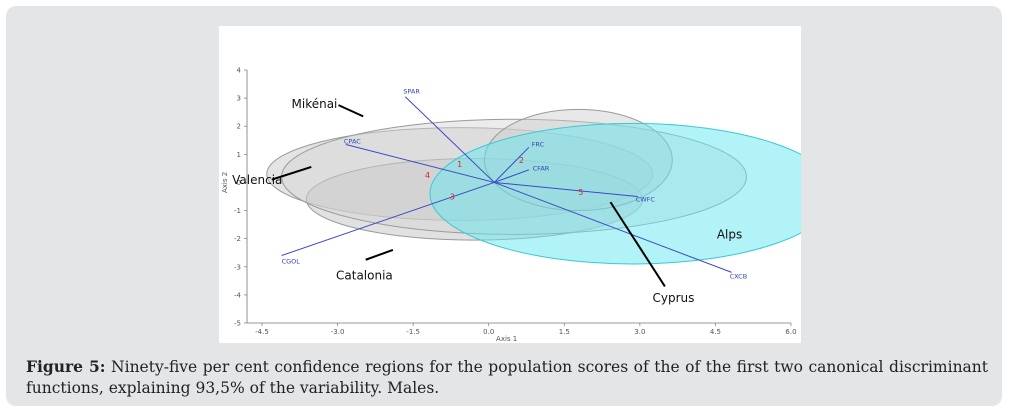 This screenshot has width=1010, height=412. Describe the element at coordinates (239, 127) in the screenshot. I see `y-tick-label: 2` at that location.